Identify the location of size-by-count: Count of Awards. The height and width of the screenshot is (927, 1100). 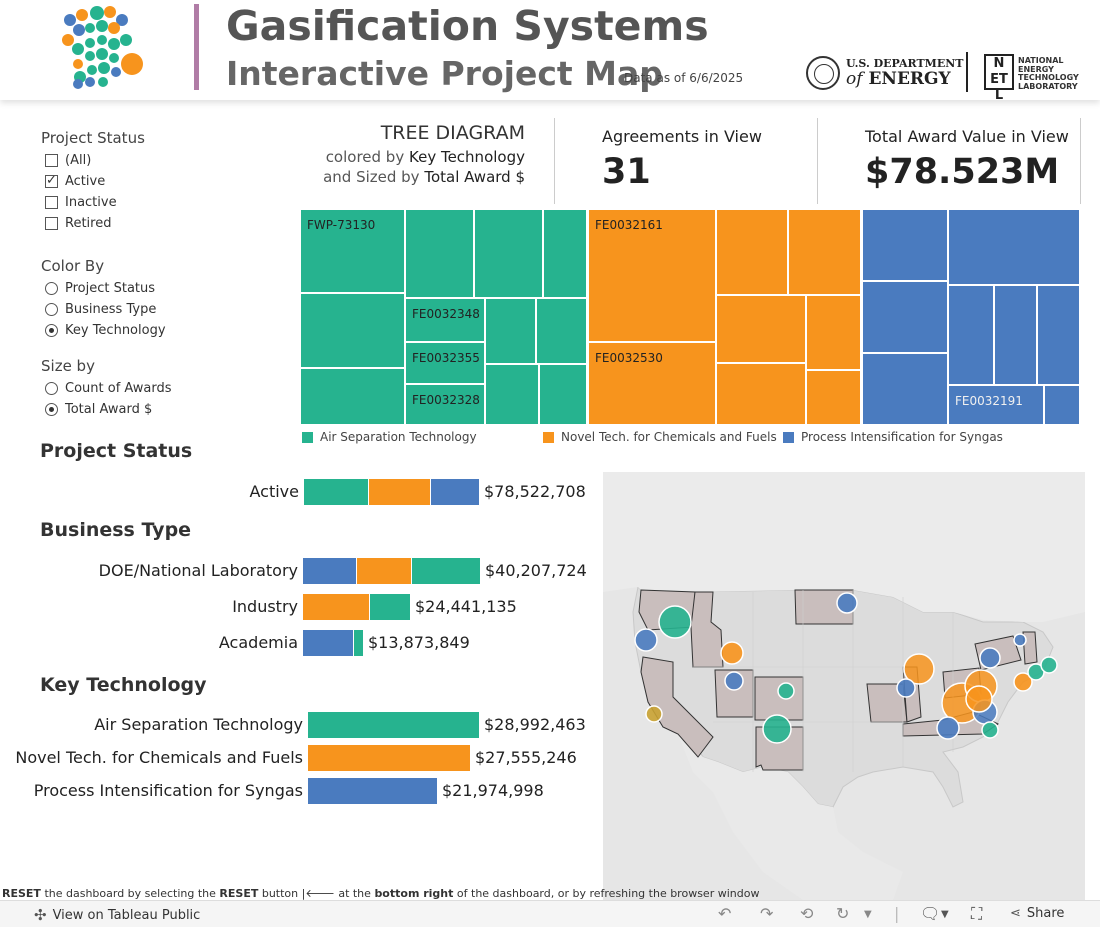
(106, 388).